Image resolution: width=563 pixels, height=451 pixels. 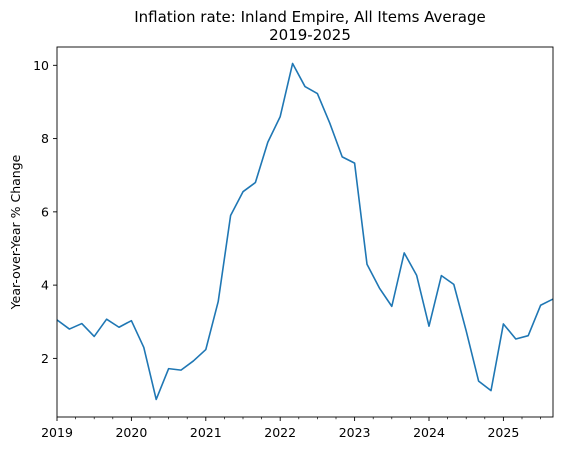 I want to click on x-tick-label: 2021, so click(x=206, y=432).